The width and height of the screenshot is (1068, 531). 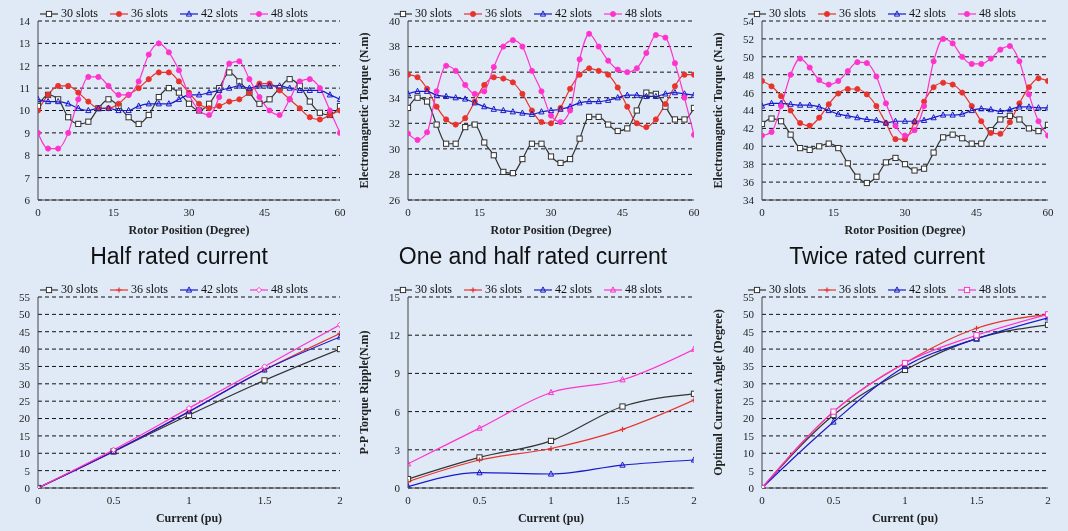 I want to click on y-tick-label: 54, so click(x=749, y=20).